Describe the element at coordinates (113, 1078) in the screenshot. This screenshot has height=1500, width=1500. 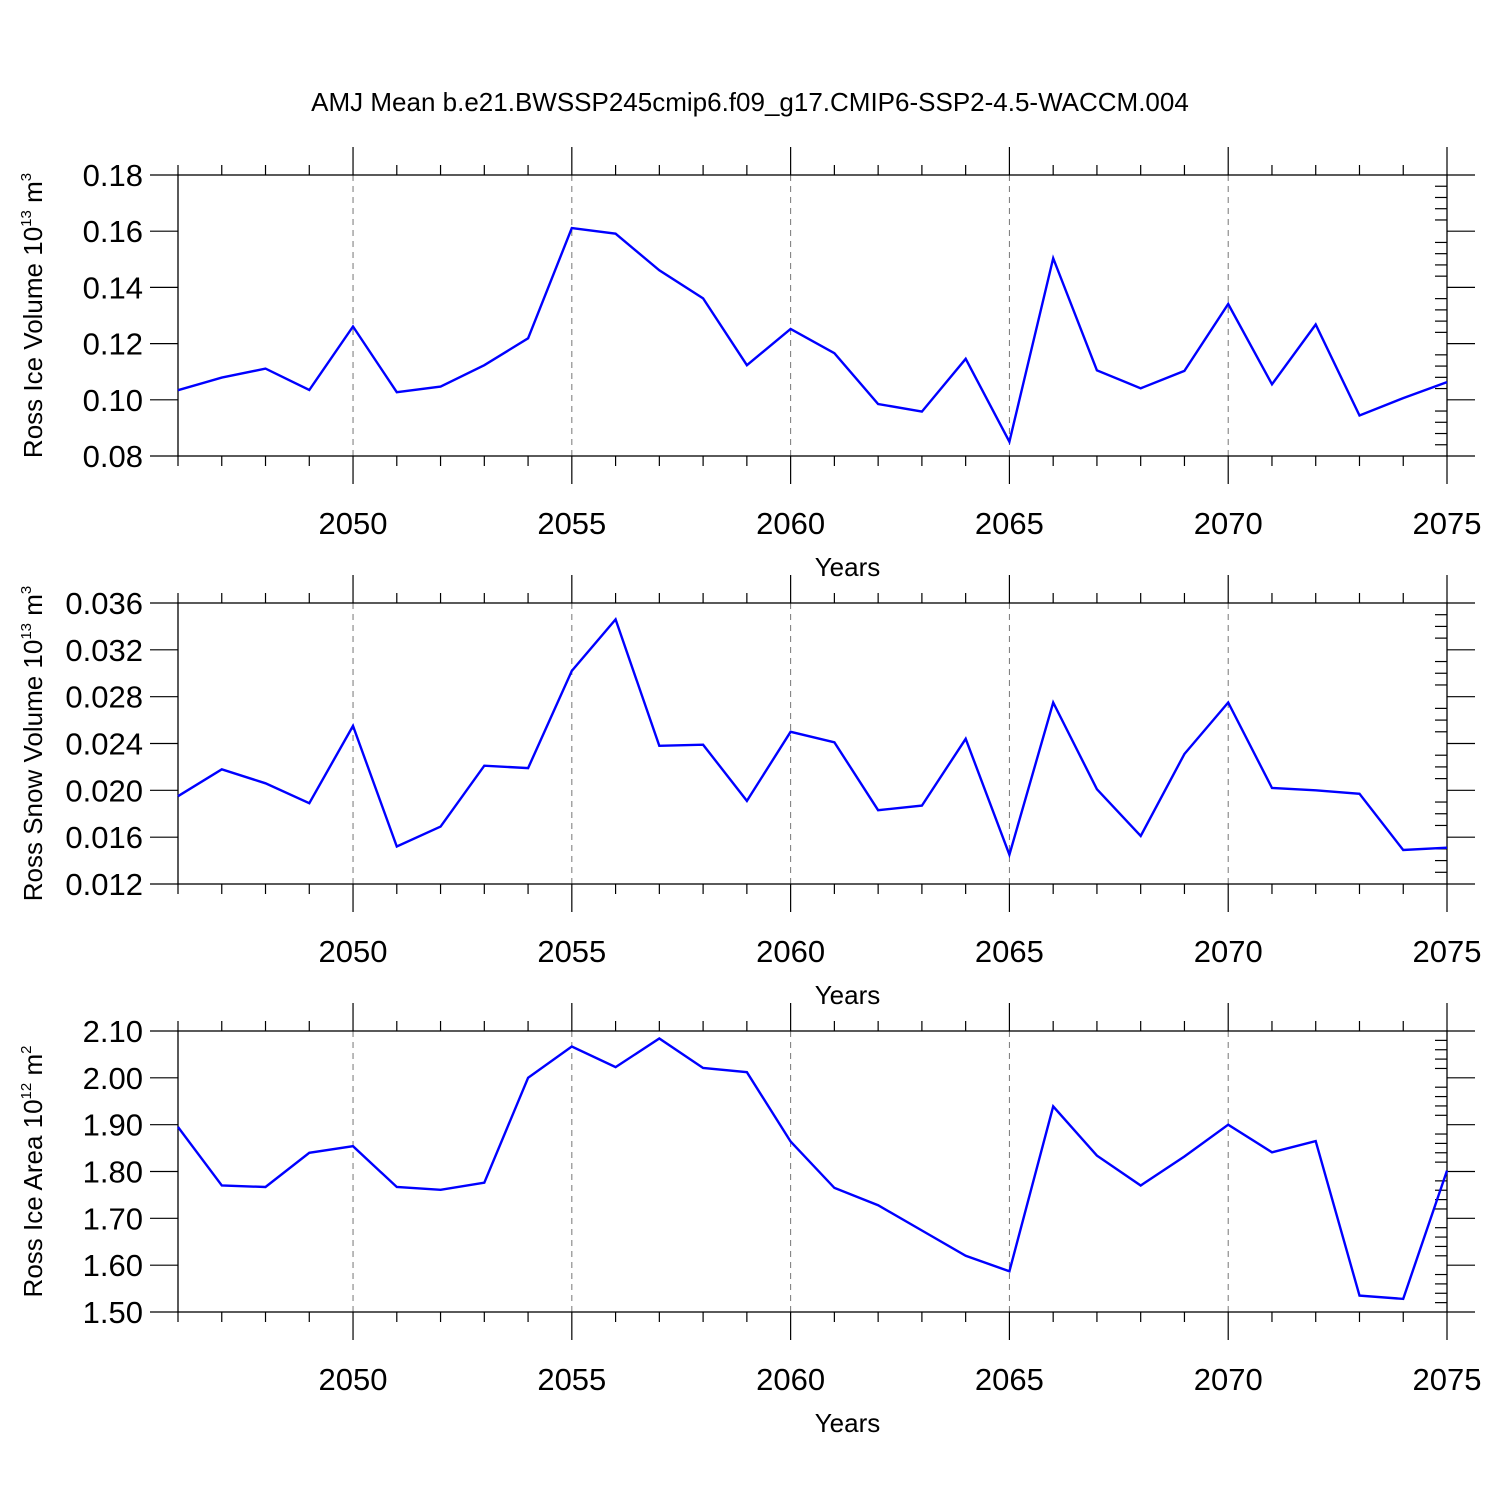
I see `y-tick-label: 2.00` at that location.